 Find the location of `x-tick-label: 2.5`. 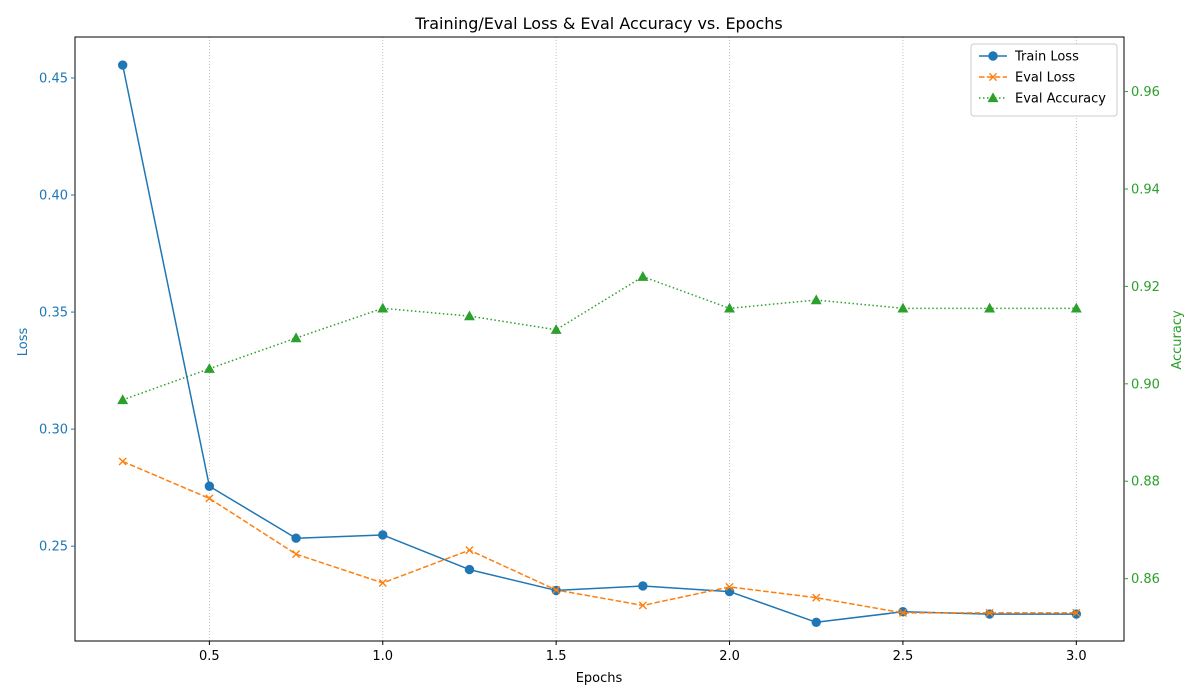

x-tick-label: 2.5 is located at coordinates (903, 656).